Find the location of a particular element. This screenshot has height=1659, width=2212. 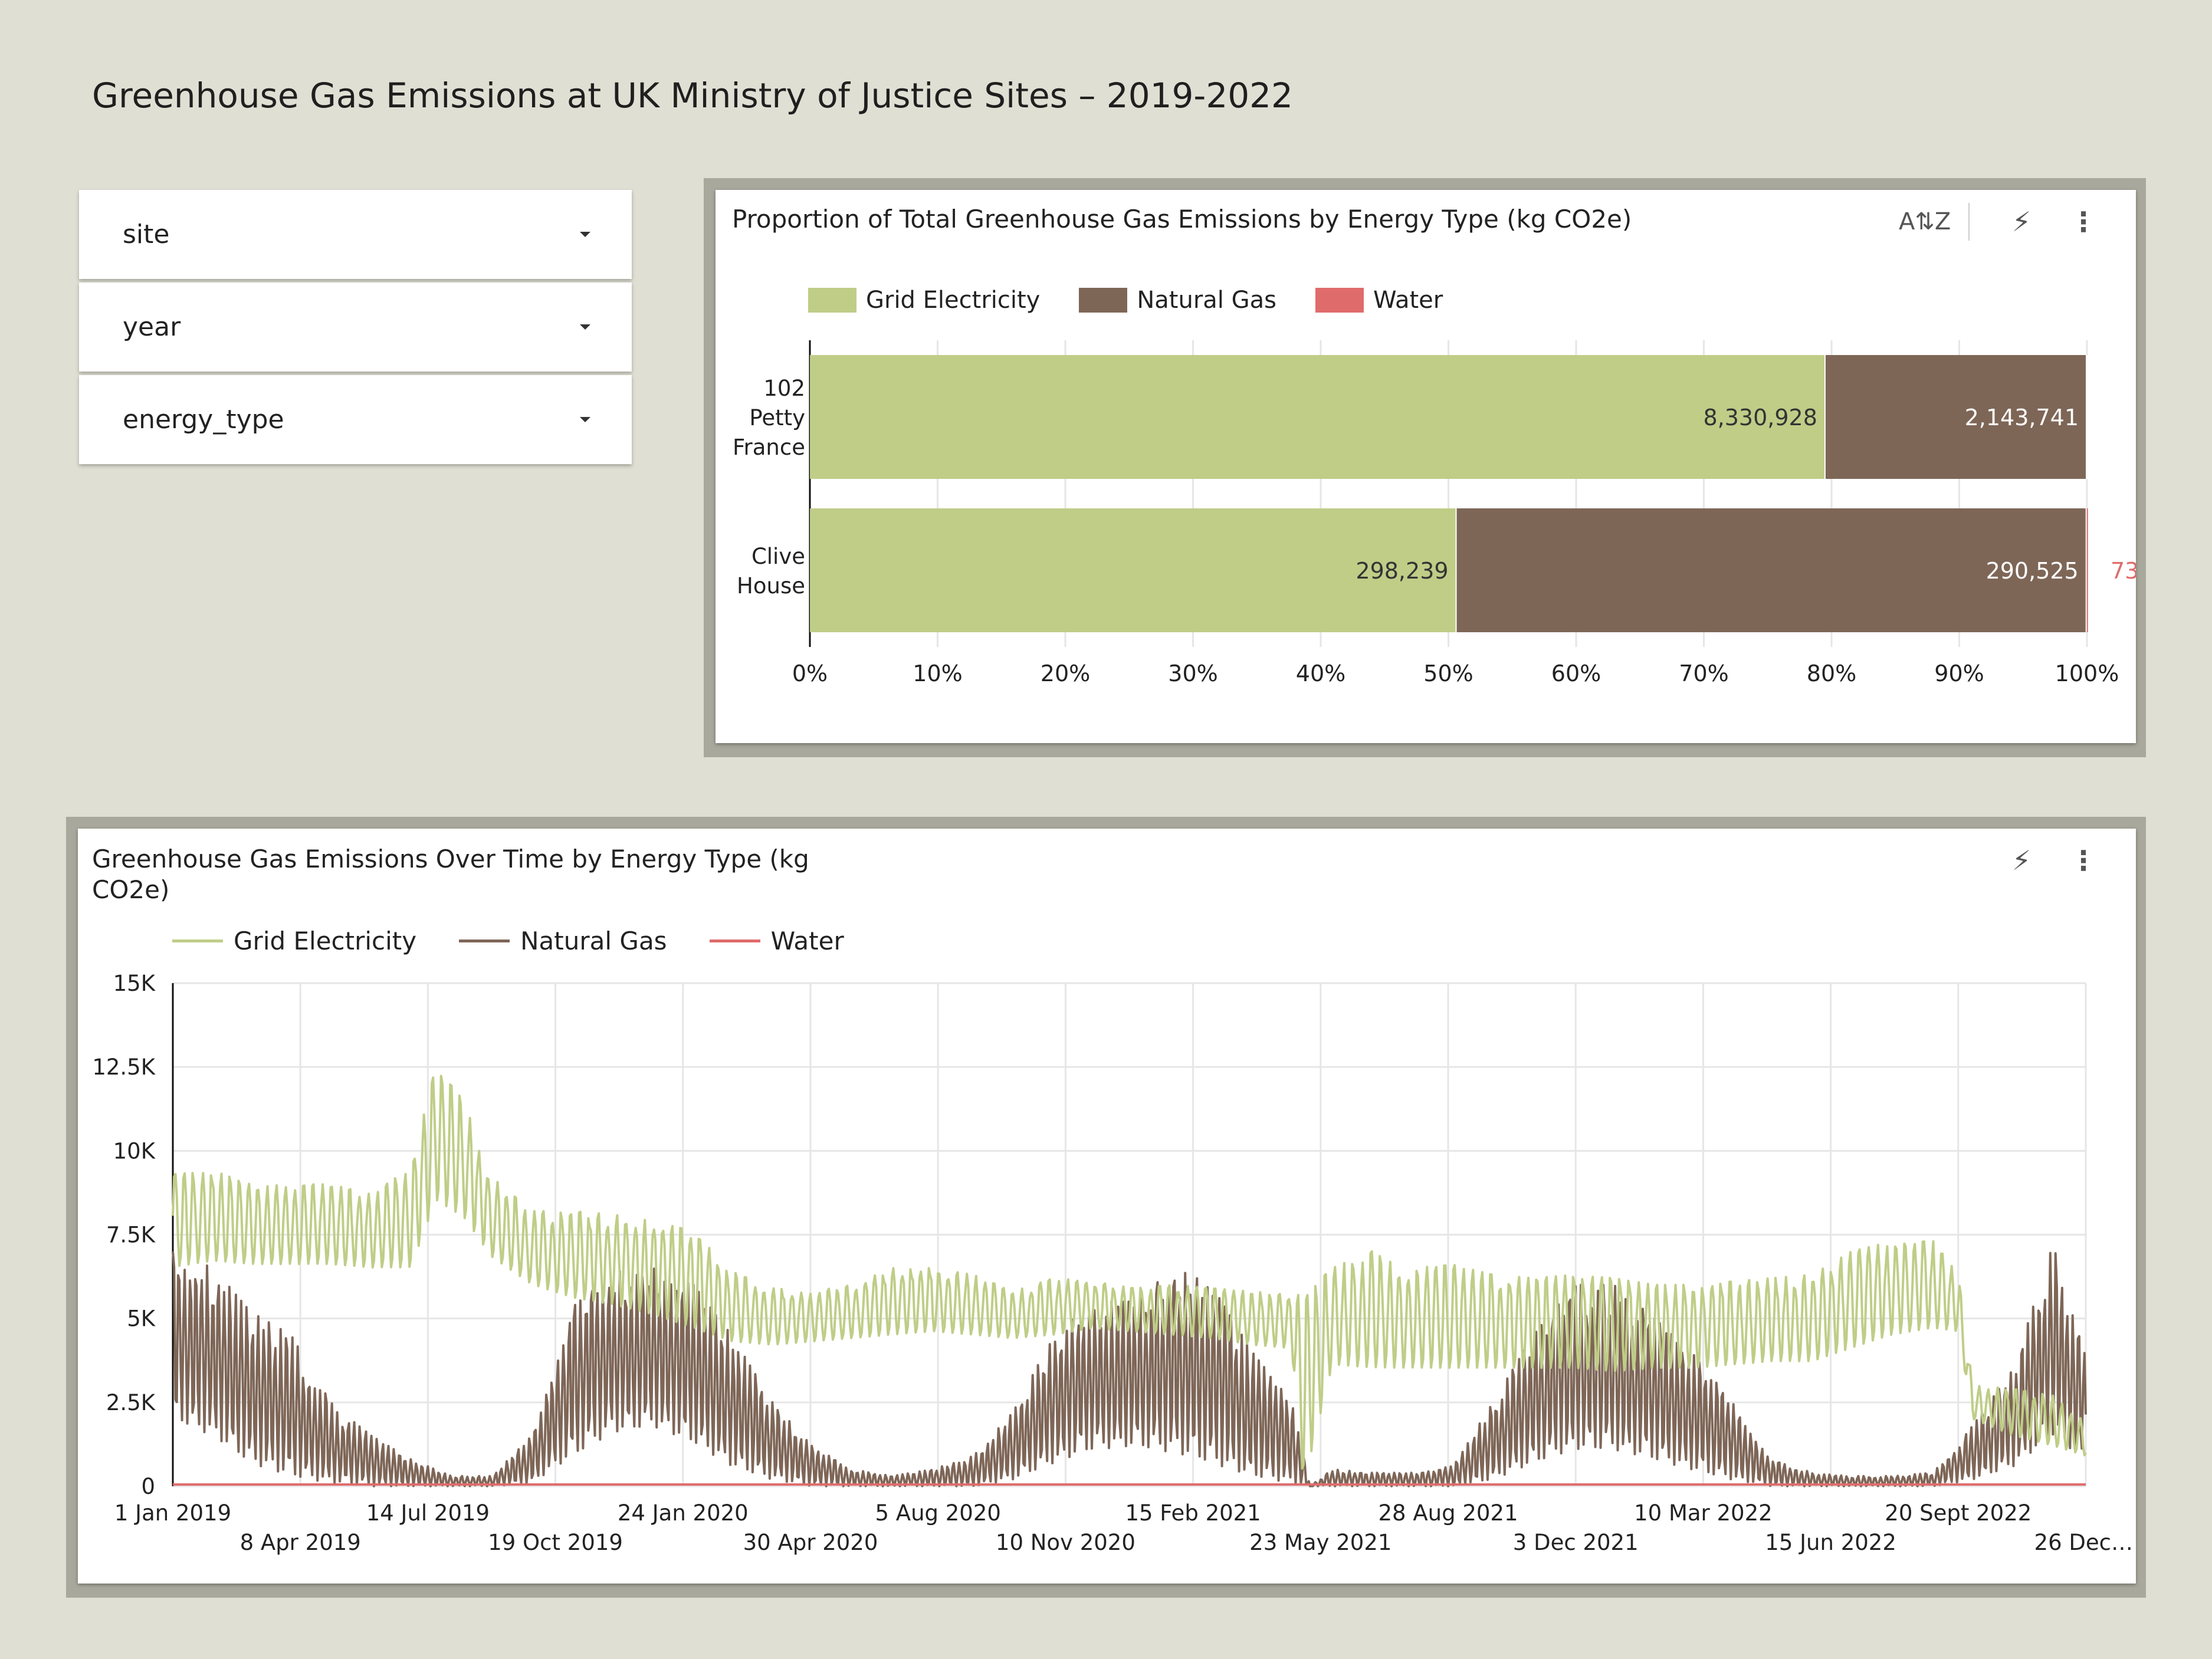

year-filter: year is located at coordinates (355, 327).